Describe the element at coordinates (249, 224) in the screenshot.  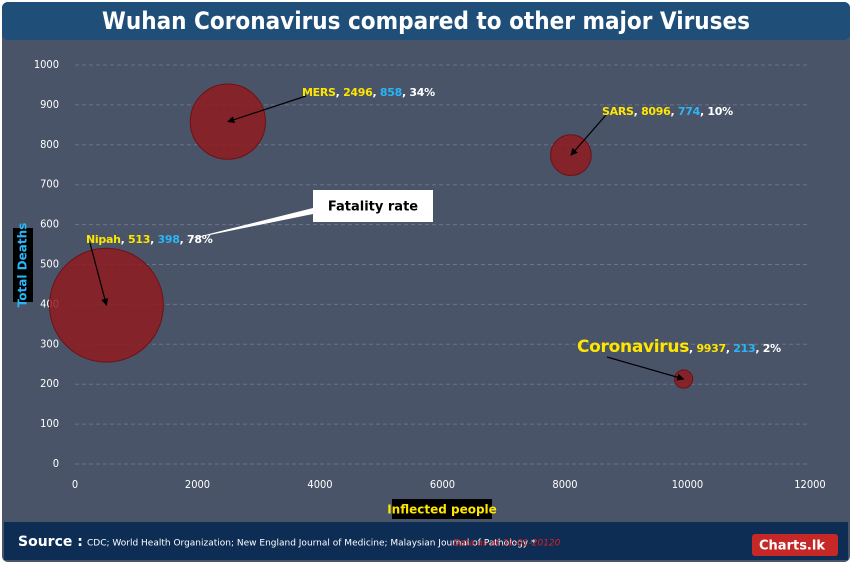
I see `callout-pointer` at that location.